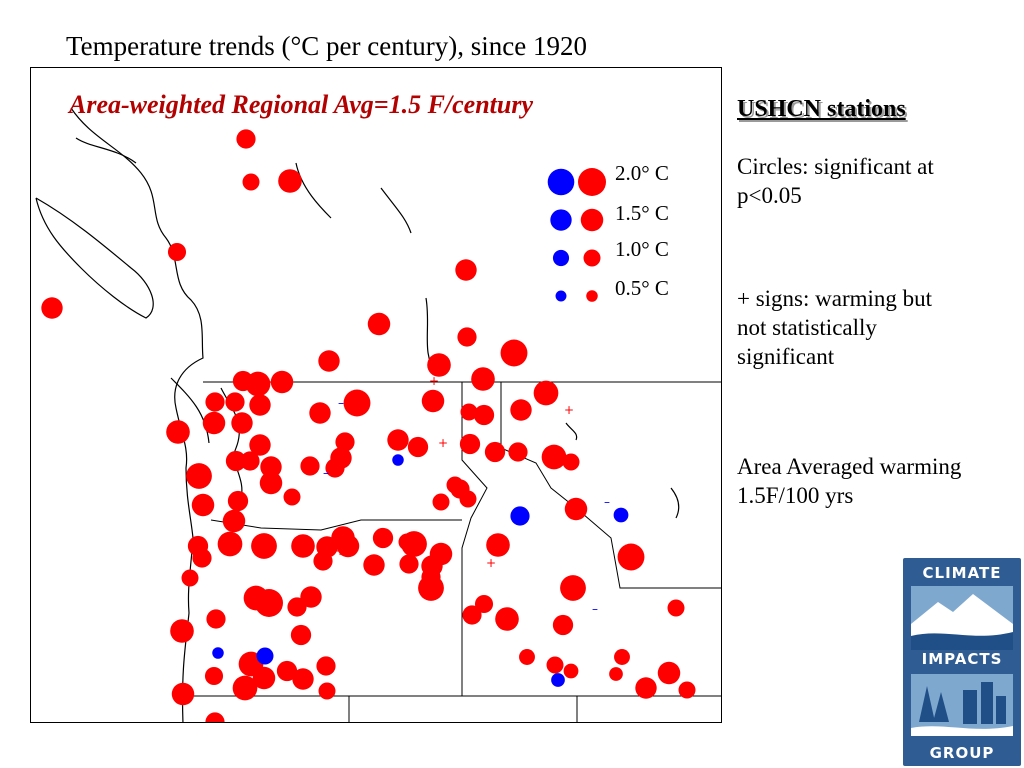  I want to click on forest-city-icon, so click(962, 705).